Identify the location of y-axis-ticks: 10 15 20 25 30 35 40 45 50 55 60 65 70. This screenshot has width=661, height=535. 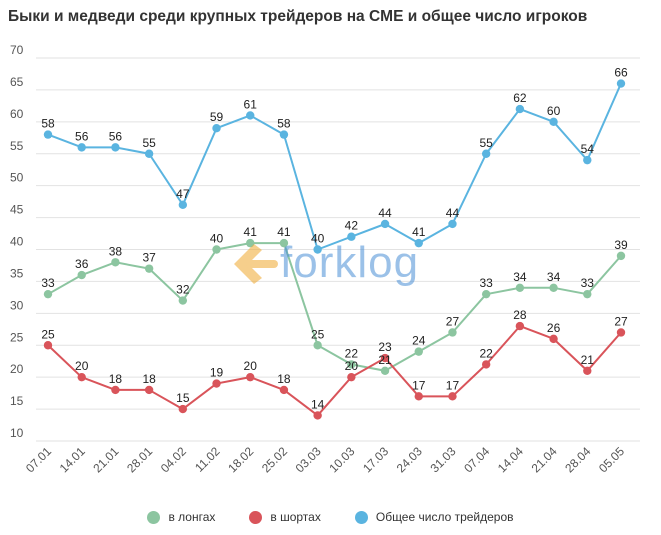
(17, 241).